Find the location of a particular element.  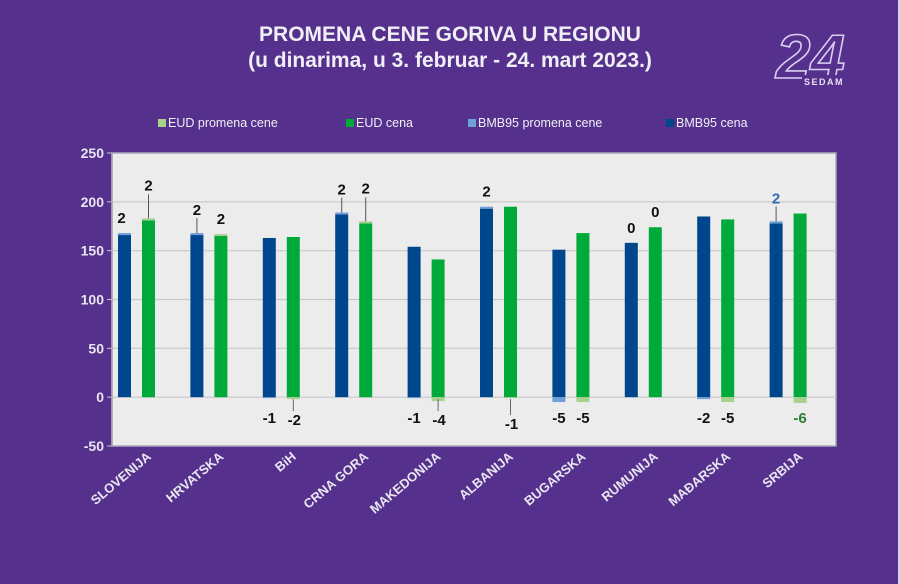

x-category-label: MAĐARSKA is located at coordinates (699, 478).